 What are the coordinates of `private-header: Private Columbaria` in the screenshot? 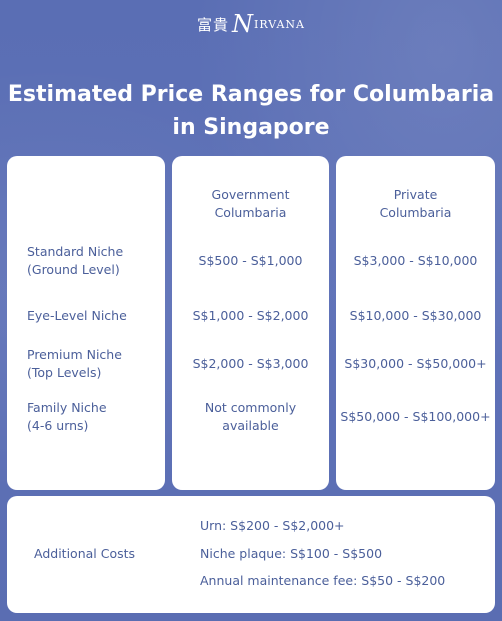 It's located at (415, 203).